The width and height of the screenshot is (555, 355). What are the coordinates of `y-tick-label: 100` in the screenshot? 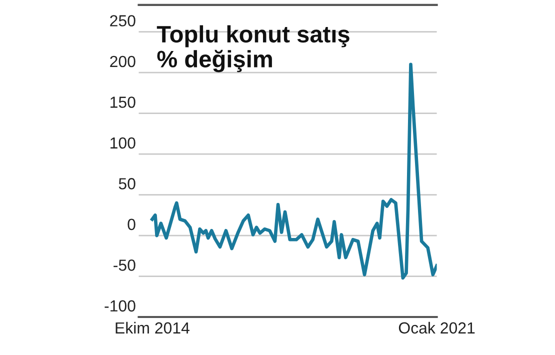 It's located at (123, 143).